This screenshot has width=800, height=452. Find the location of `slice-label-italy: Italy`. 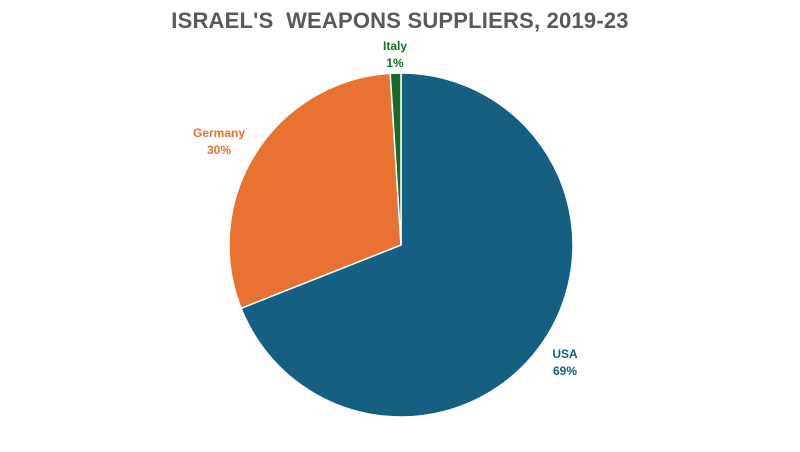

slice-label-italy: Italy is located at coordinates (395, 46).